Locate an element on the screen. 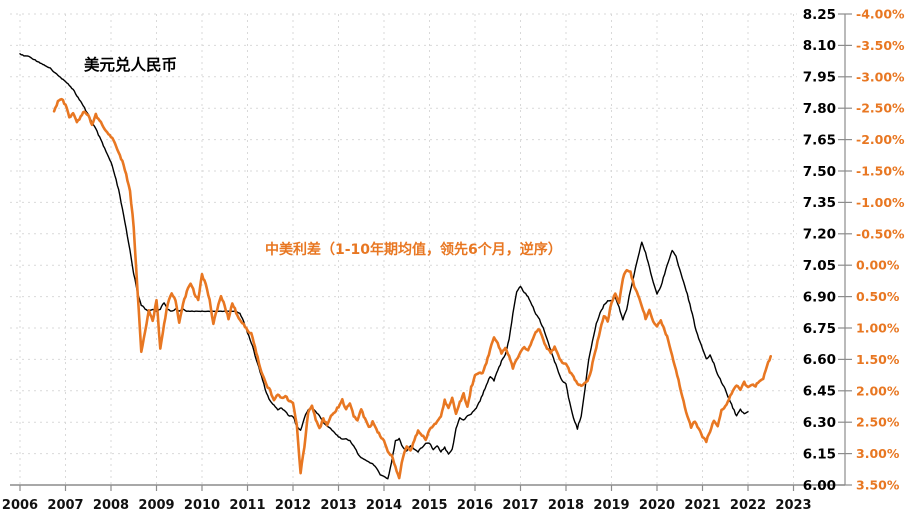 This screenshot has height=520, width=915. x-tick-label: 2020 is located at coordinates (657, 505).